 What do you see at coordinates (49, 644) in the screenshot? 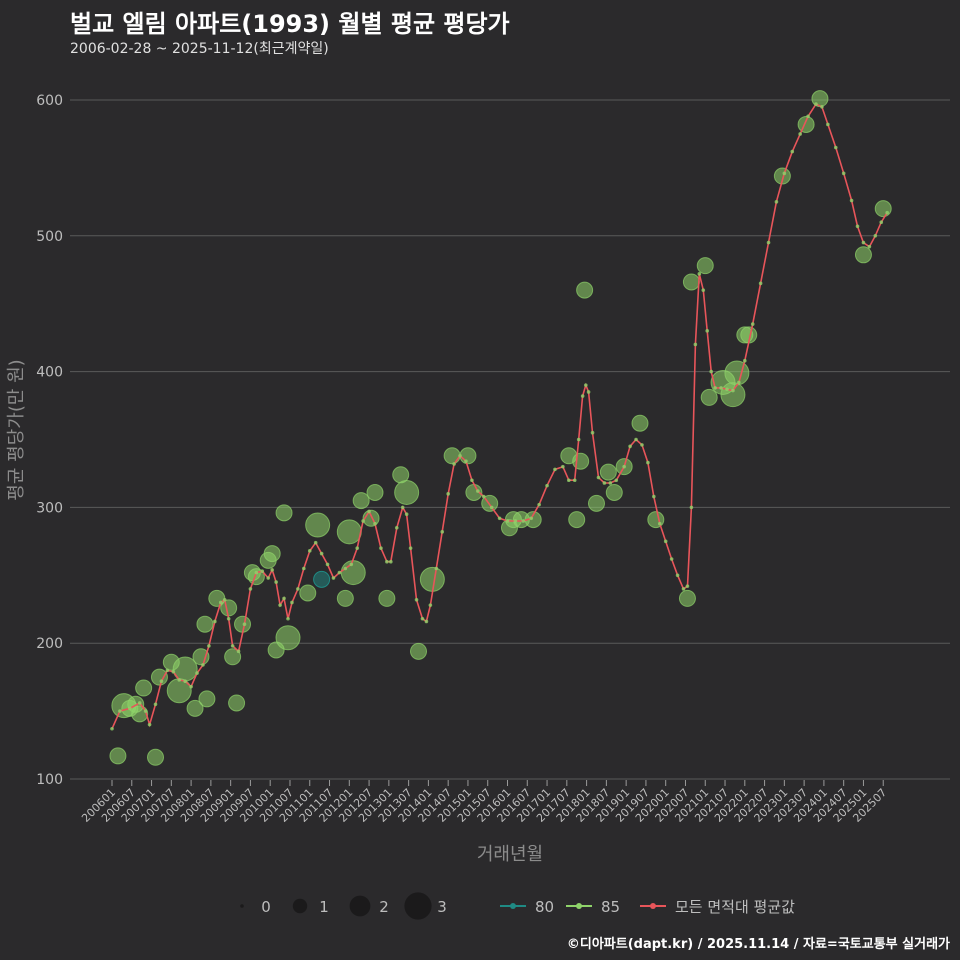
I see `y-tick-label: 200` at bounding box center [49, 644].